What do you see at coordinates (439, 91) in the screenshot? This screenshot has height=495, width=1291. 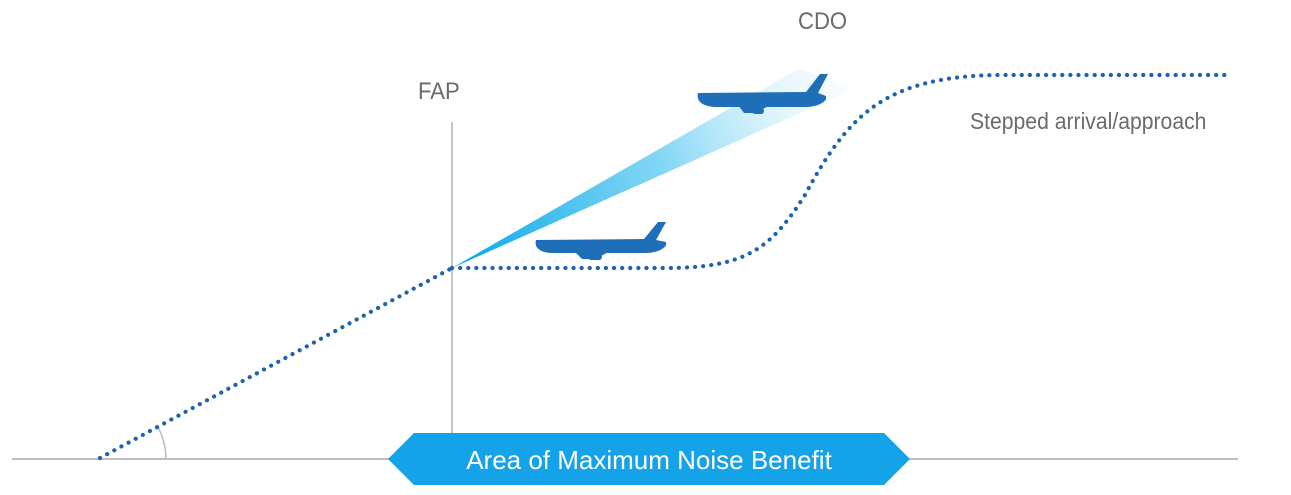 I see `fap-label: FAP` at bounding box center [439, 91].